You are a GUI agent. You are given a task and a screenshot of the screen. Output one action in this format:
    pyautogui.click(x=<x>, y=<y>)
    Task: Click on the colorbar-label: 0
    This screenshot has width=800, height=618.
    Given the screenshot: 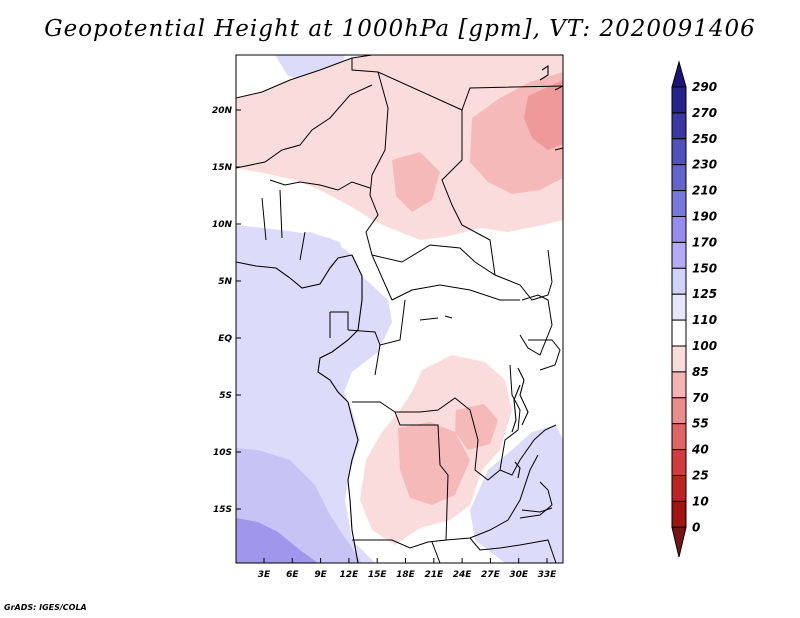 What is the action you would take?
    pyautogui.click(x=696, y=527)
    